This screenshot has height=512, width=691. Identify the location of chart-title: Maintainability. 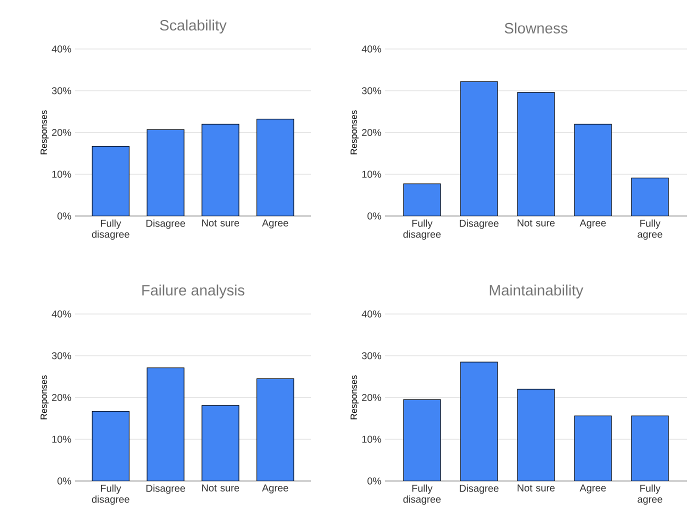
(537, 291).